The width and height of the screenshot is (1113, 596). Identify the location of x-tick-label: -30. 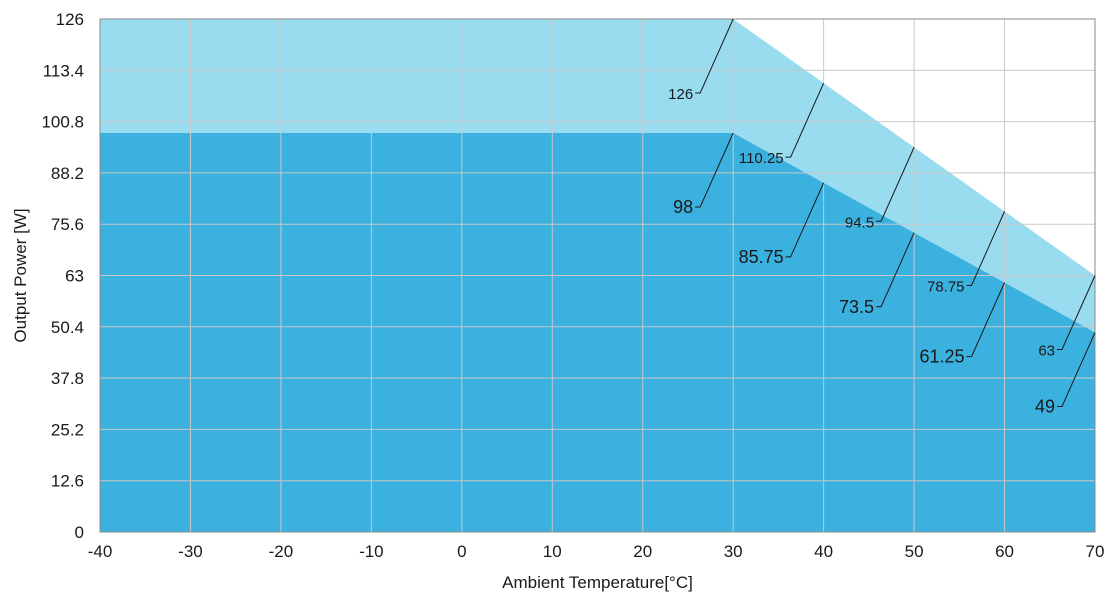
(190, 551).